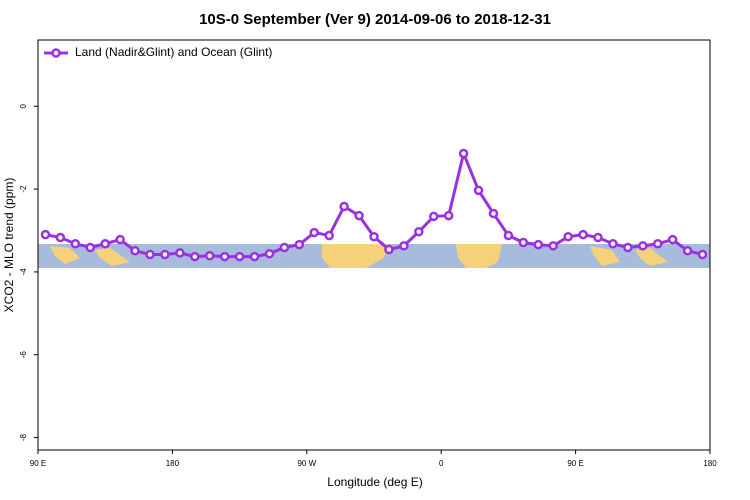  Describe the element at coordinates (306, 463) in the screenshot. I see `x-tick-label: 90 W` at that location.